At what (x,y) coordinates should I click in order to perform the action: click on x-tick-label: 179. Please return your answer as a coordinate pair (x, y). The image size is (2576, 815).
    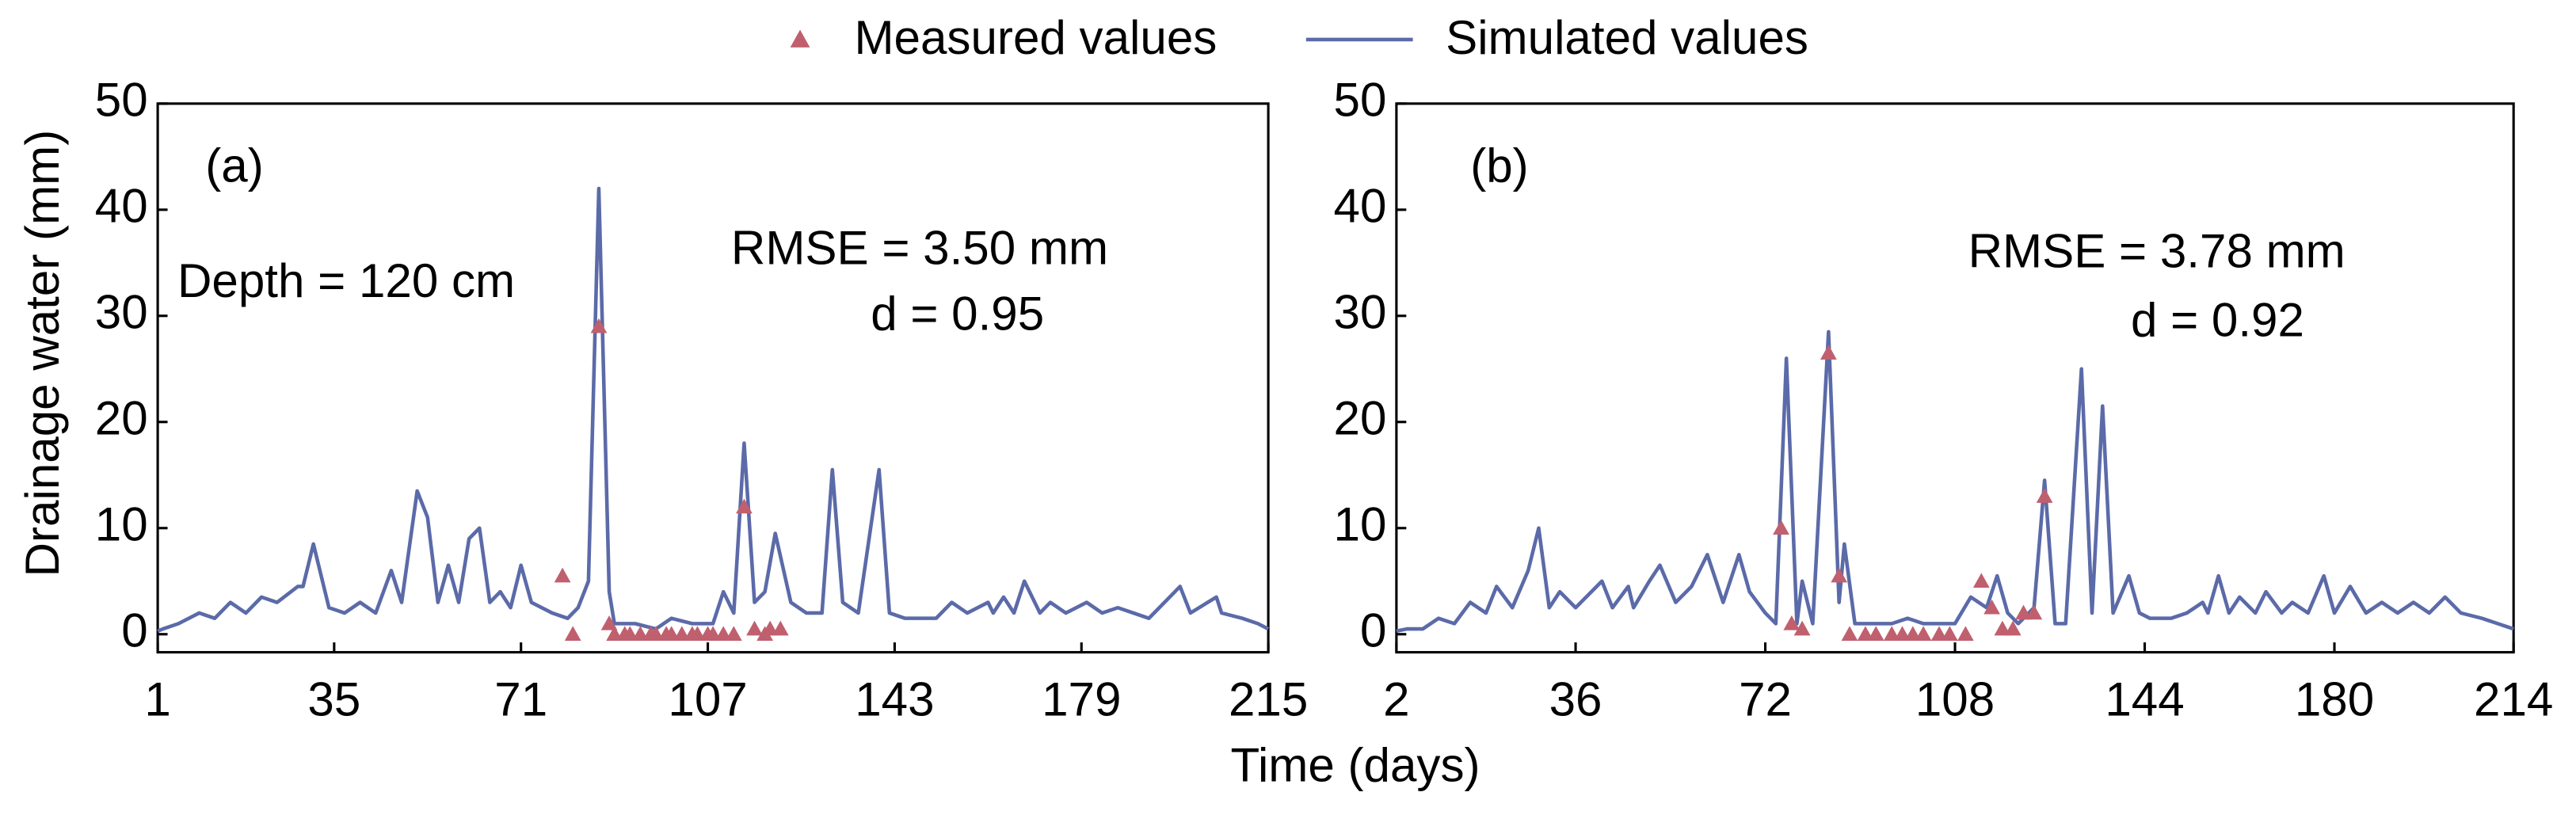
    Looking at the image, I should click on (1082, 699).